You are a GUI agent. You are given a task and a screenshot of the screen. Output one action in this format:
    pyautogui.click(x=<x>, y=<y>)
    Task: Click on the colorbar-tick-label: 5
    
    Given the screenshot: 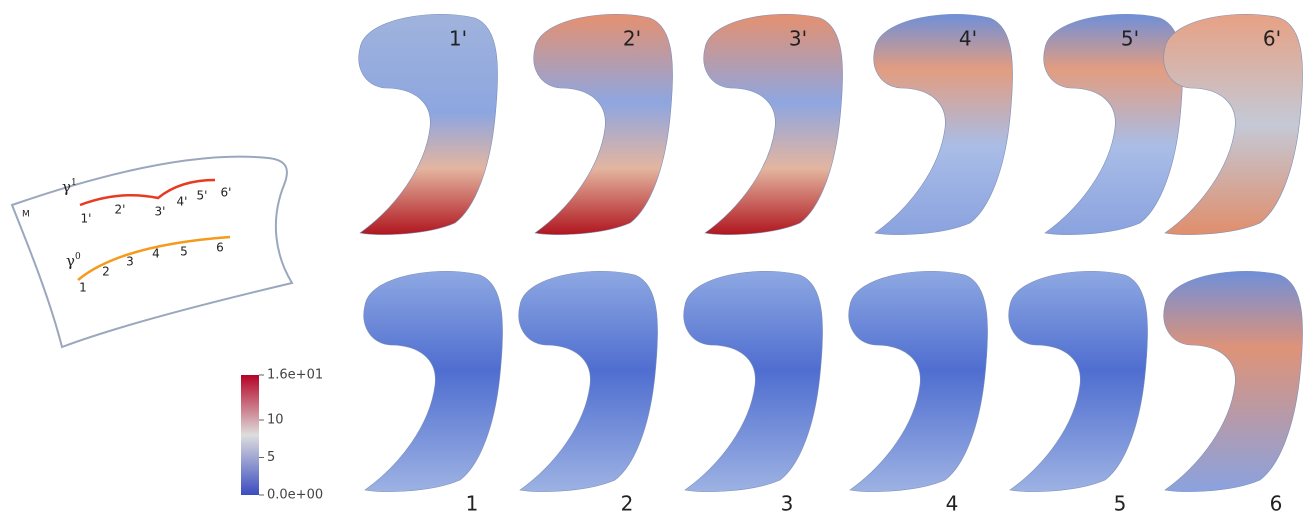 What is the action you would take?
    pyautogui.click(x=271, y=457)
    